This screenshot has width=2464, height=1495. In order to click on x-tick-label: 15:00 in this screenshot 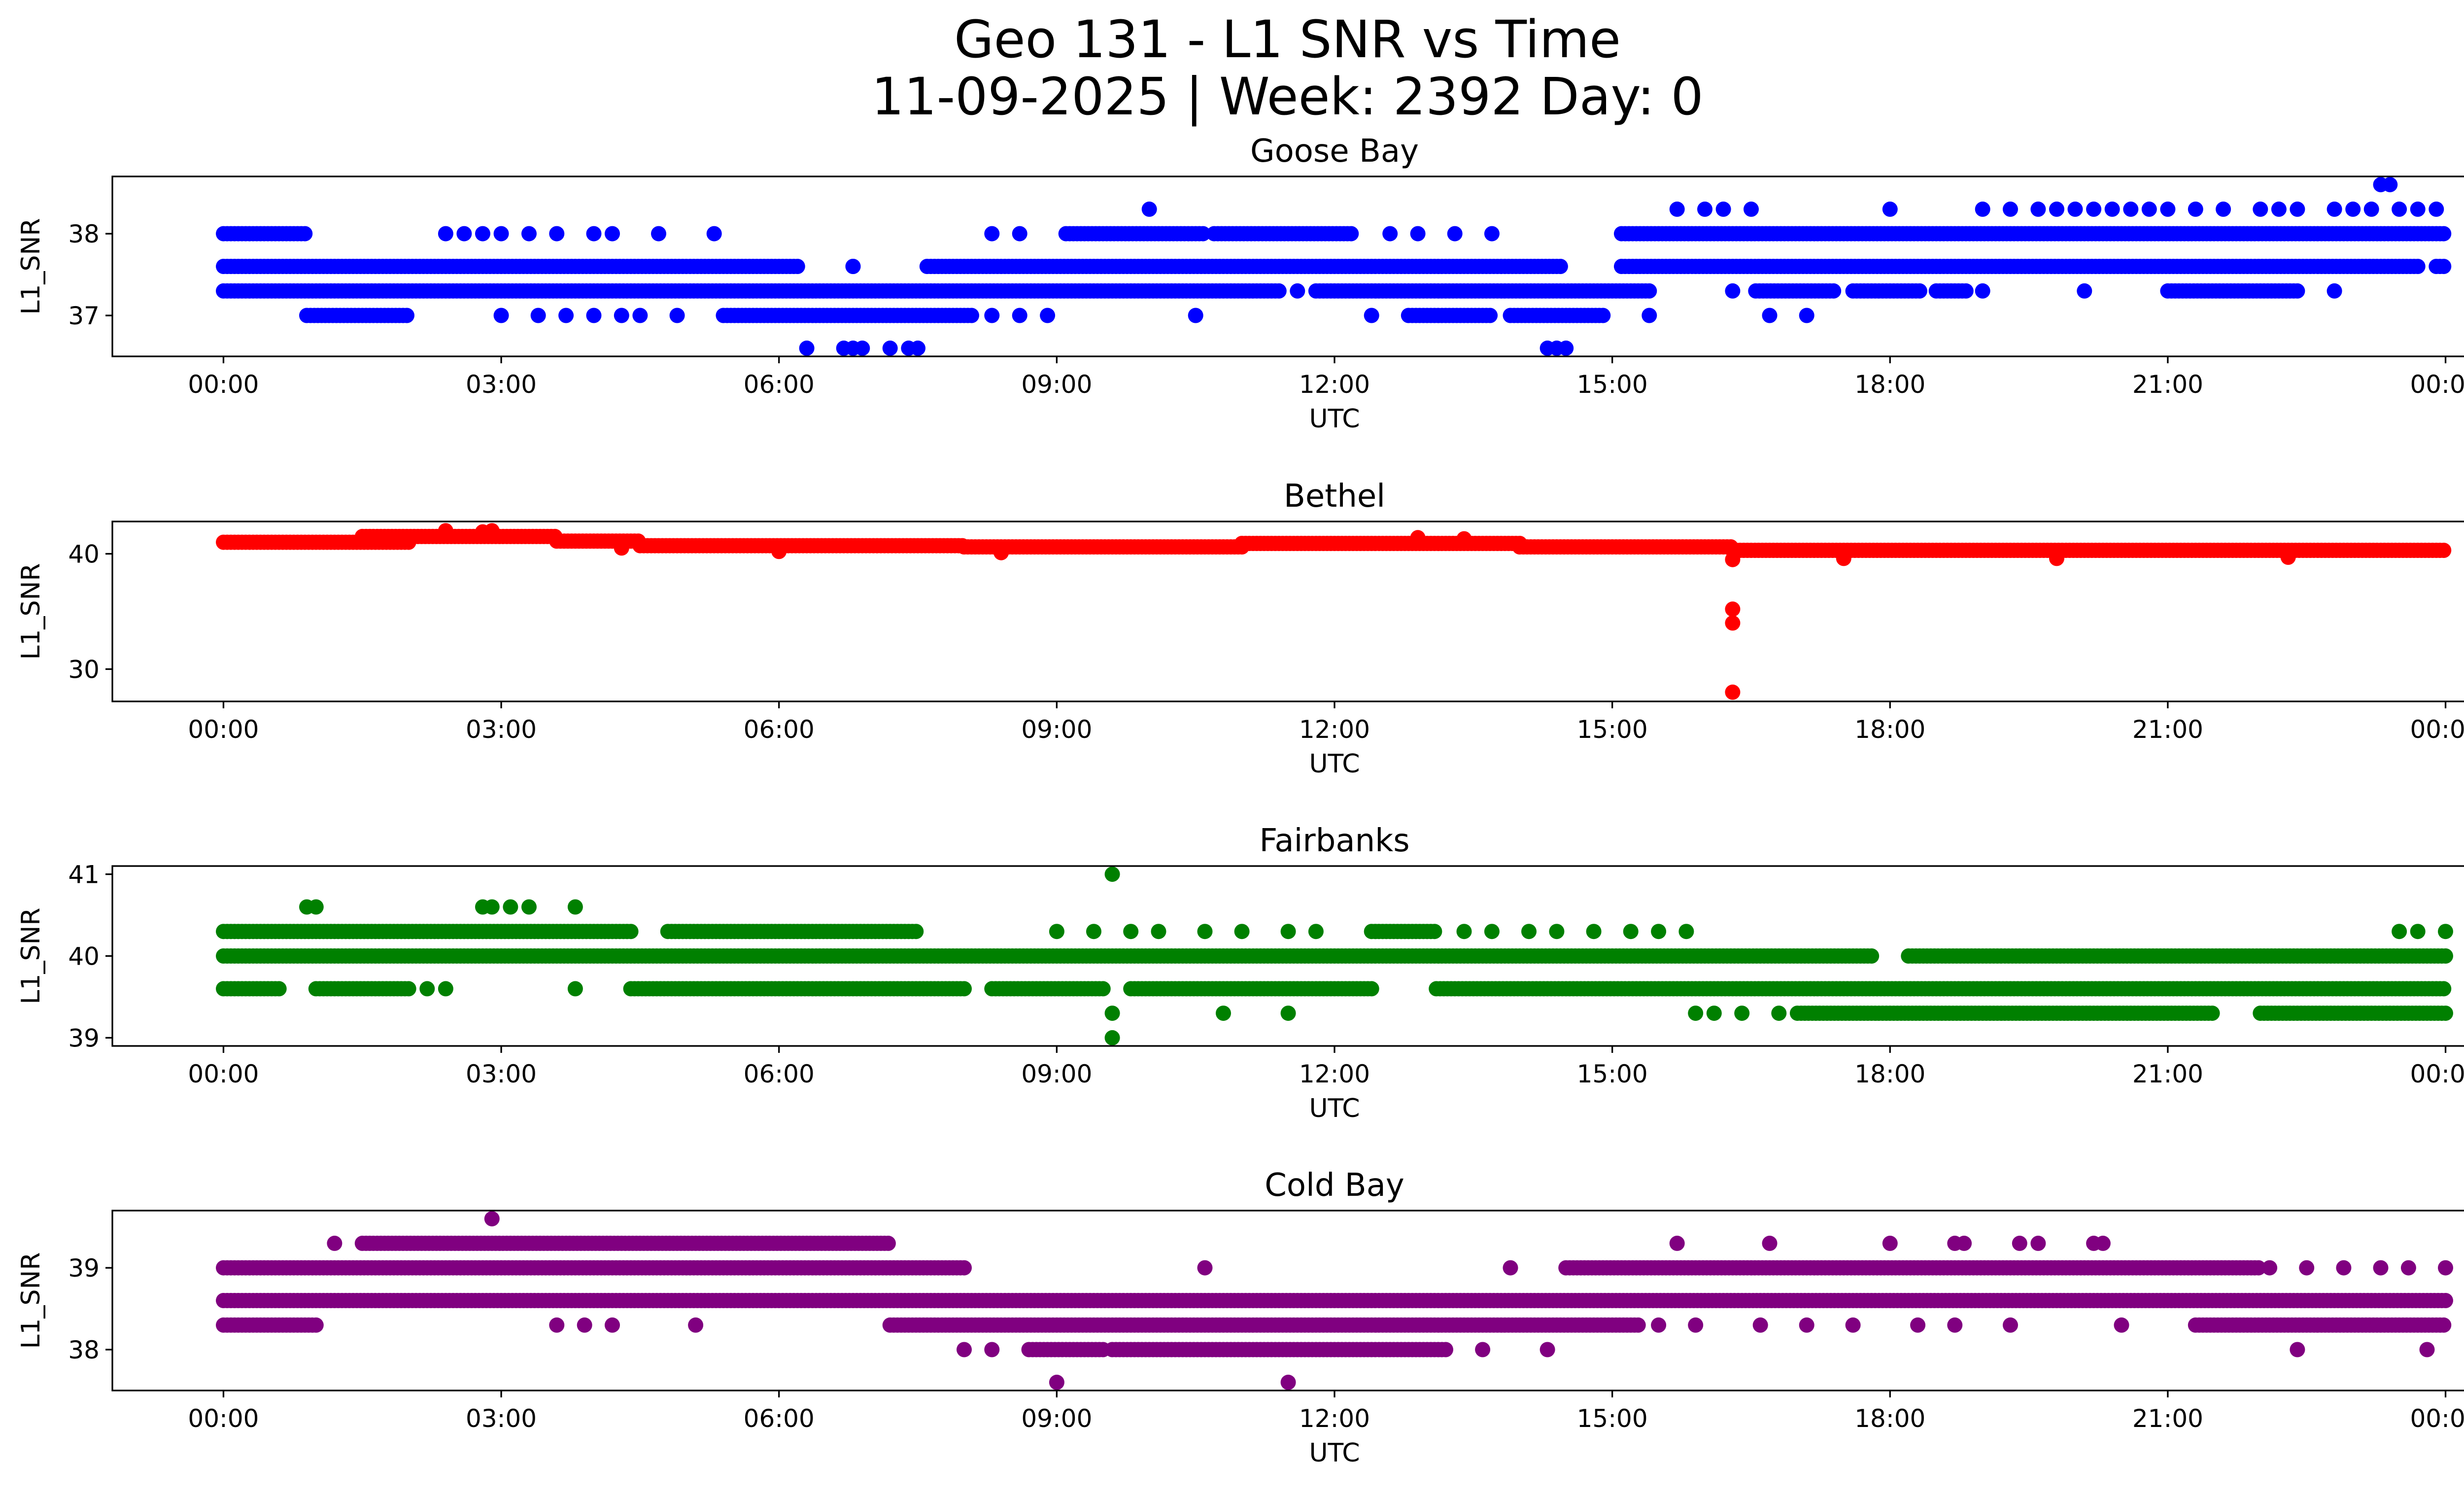, I will do `click(1612, 1074)`.